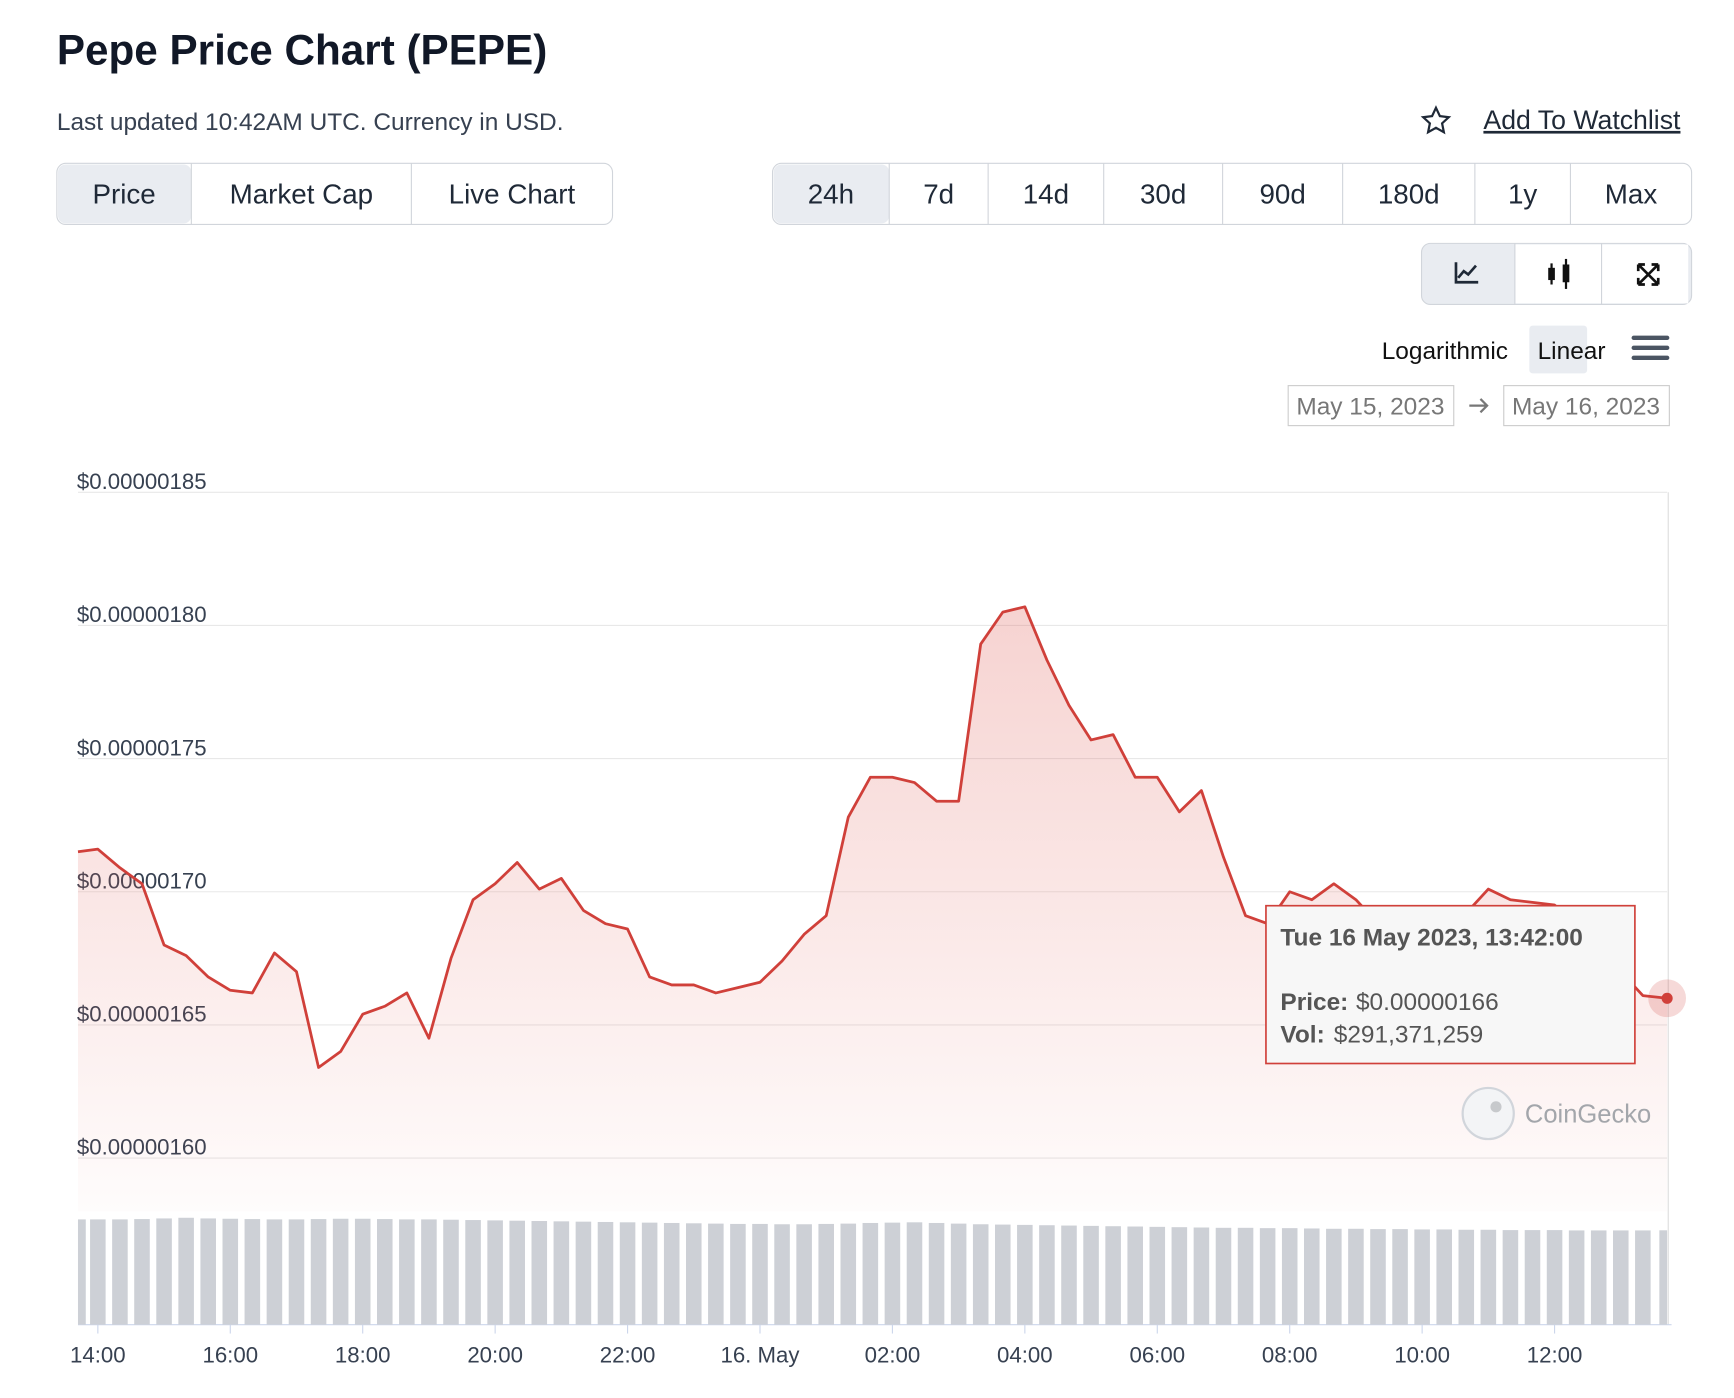 The width and height of the screenshot is (1734, 1398). What do you see at coordinates (142, 614) in the screenshot?
I see `y-tick-label: $0.00000180` at bounding box center [142, 614].